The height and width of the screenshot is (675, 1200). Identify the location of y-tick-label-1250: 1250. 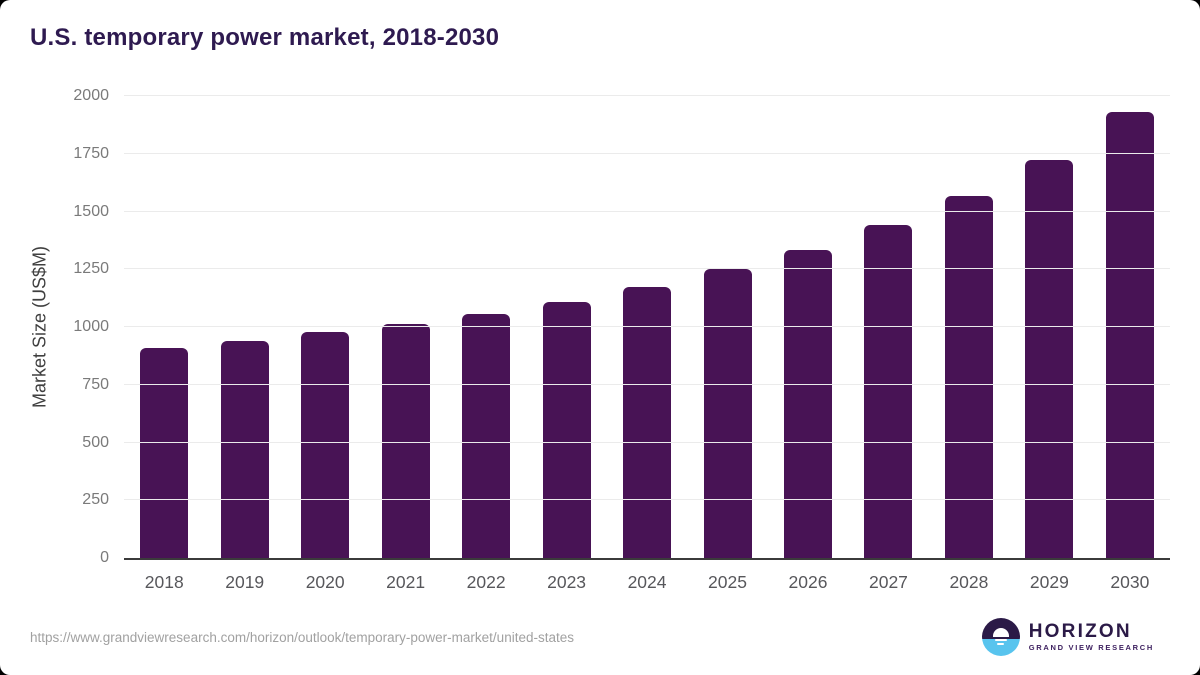
(91, 269).